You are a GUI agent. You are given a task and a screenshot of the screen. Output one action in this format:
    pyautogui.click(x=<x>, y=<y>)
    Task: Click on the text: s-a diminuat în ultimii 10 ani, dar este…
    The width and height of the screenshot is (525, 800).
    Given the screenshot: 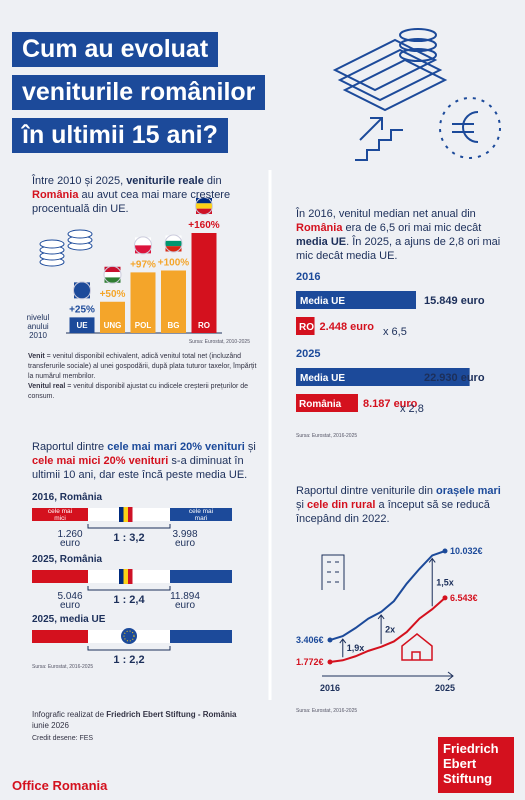 What is the action you would take?
    pyautogui.click(x=140, y=468)
    